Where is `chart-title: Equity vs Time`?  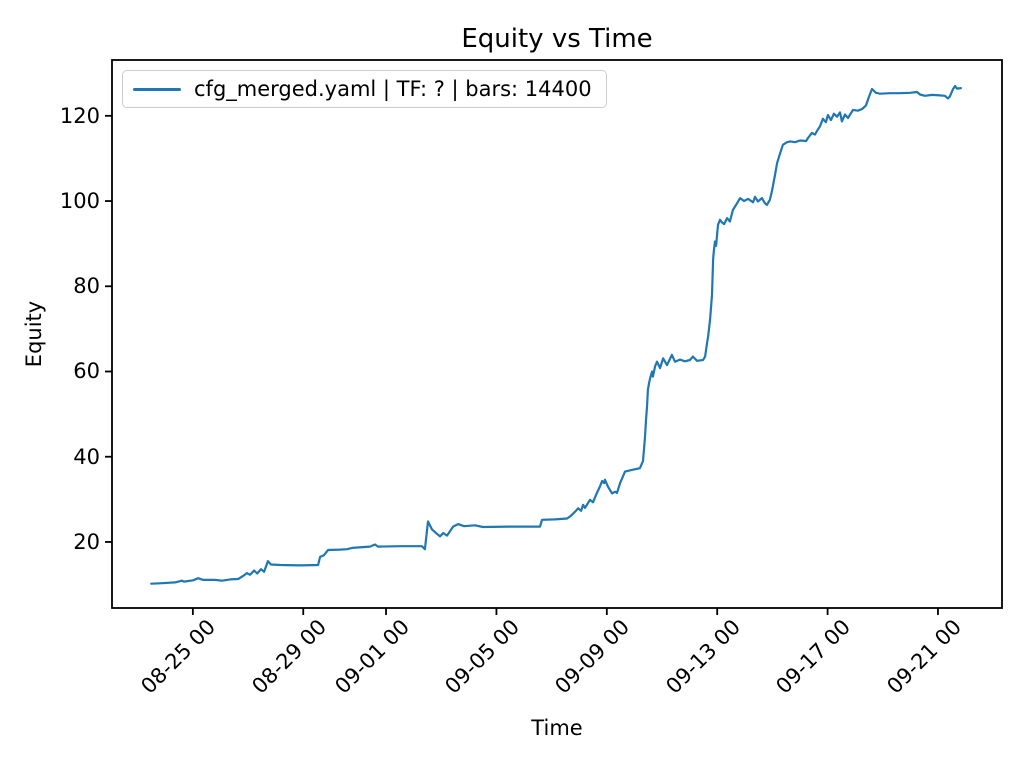
chart-title: Equity vs Time is located at coordinates (557, 39).